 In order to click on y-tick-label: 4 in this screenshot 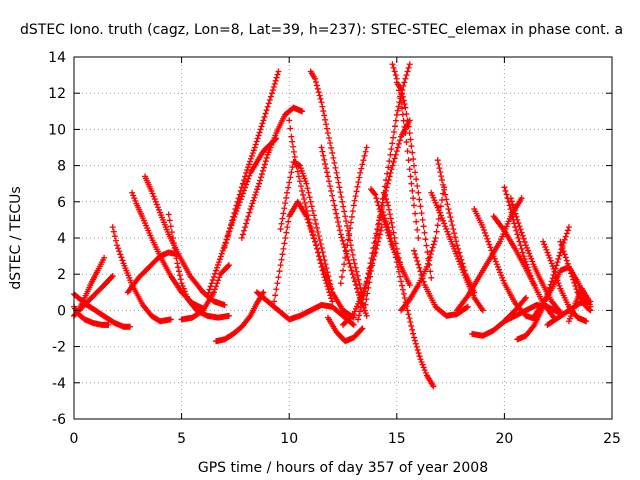, I will do `click(61, 239)`.